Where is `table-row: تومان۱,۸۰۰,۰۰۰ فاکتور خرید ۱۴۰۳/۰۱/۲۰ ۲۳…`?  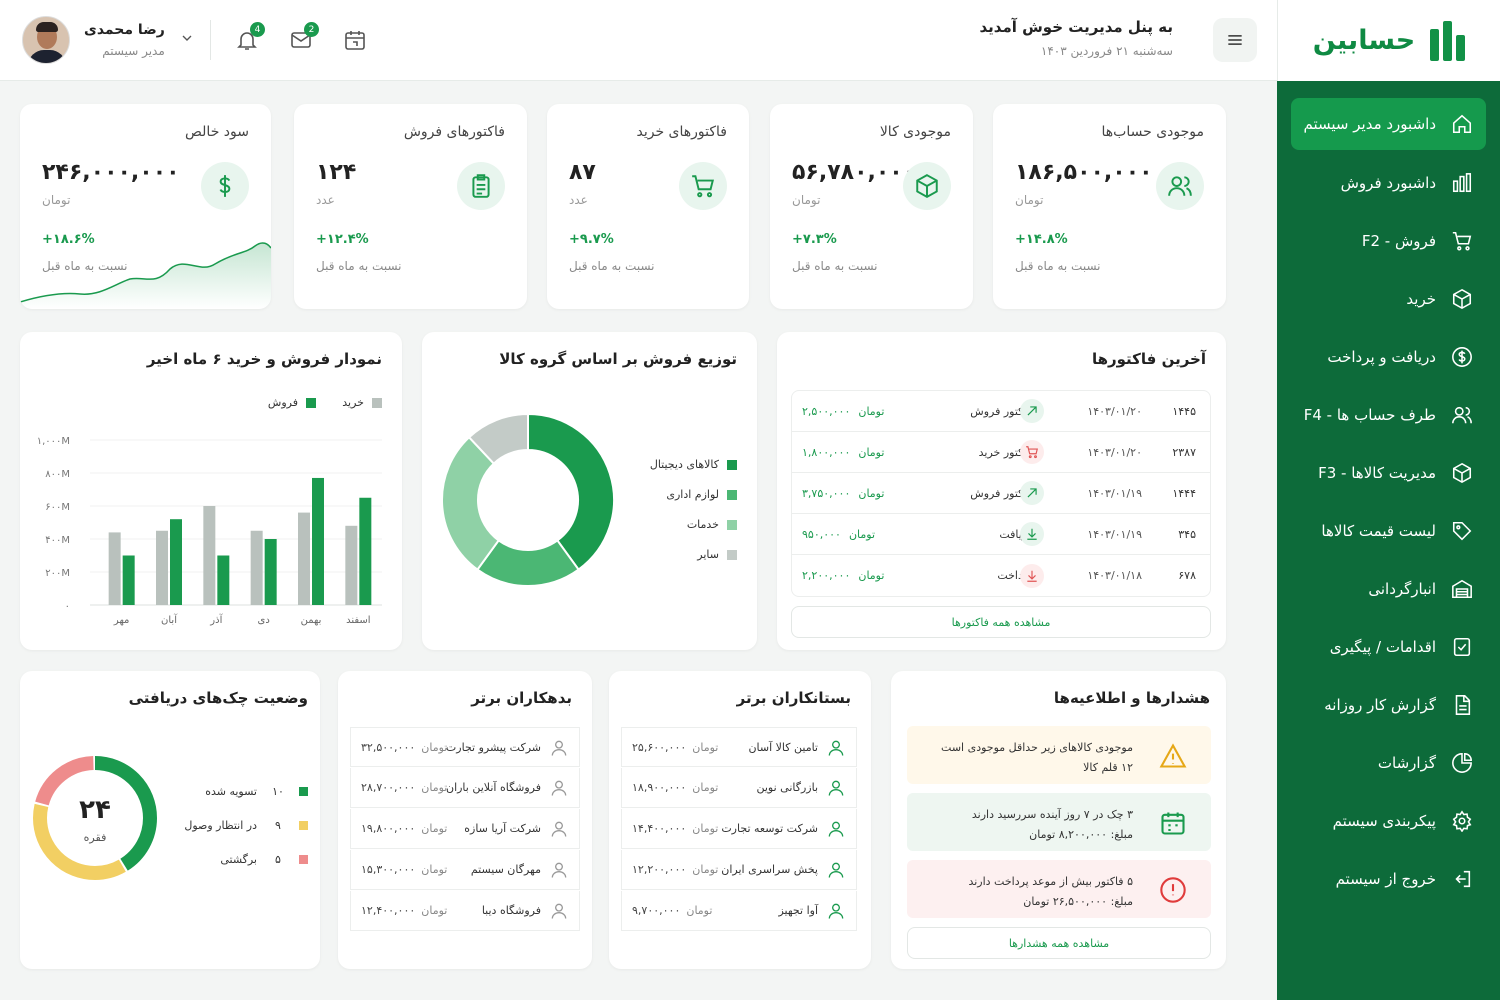 table-row: تومان۱,۸۰۰,۰۰۰ فاکتور خرید ۱۴۰۳/۰۱/۲۰ ۲۳… is located at coordinates (1001, 452).